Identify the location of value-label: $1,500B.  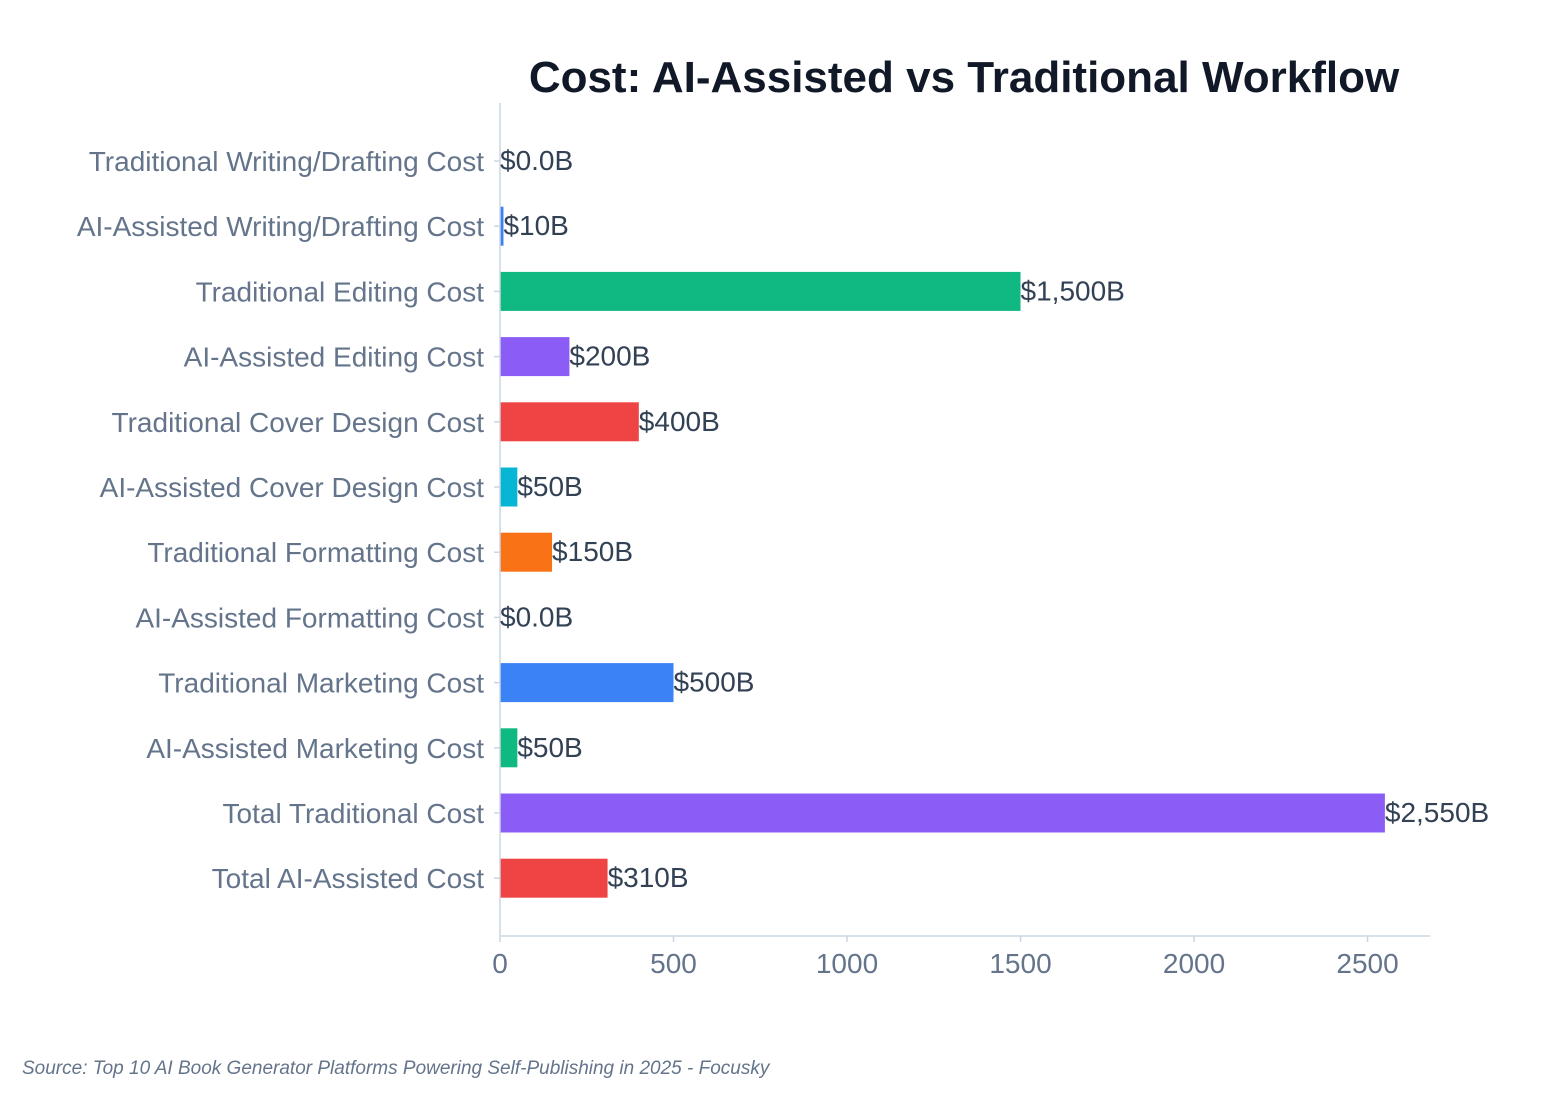
(1073, 290).